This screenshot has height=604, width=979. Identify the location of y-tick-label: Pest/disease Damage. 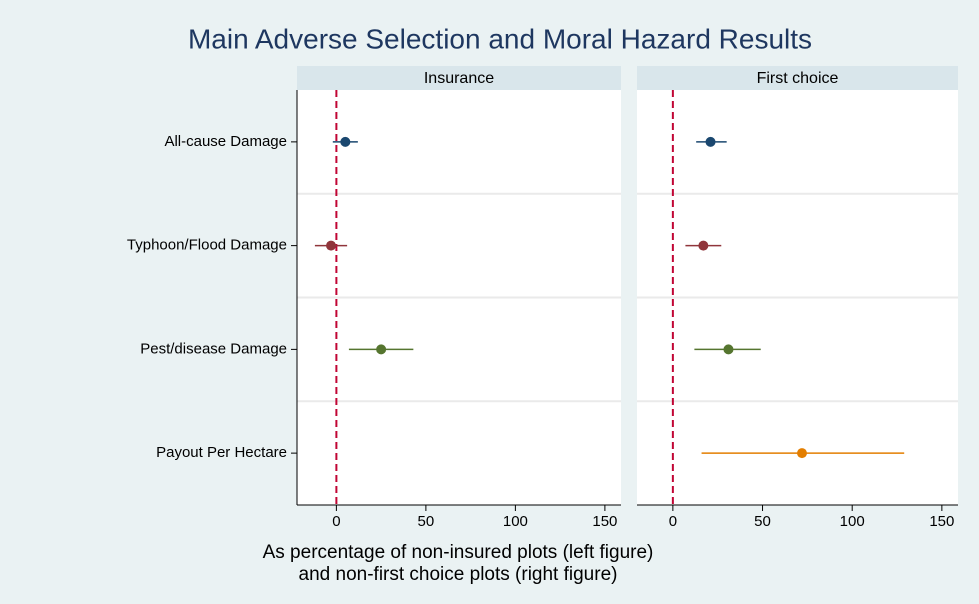
(213, 348).